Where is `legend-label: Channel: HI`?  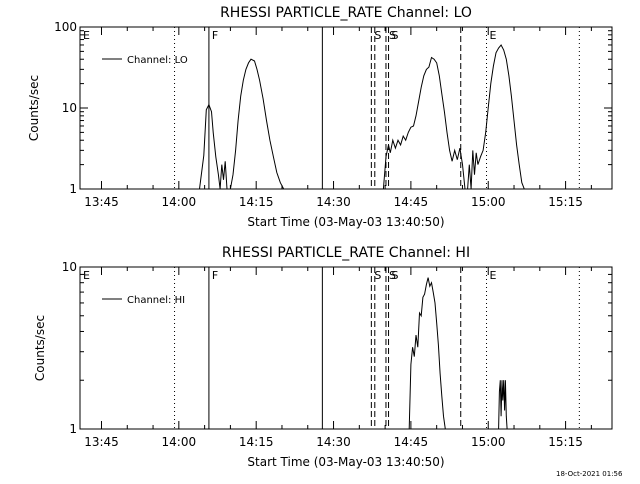 legend-label: Channel: HI is located at coordinates (156, 300).